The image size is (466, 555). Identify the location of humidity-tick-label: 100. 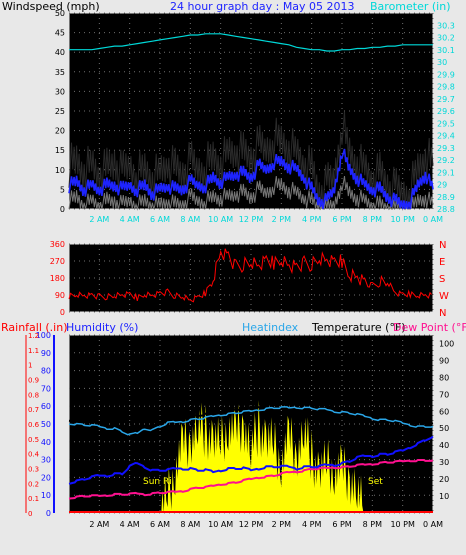
(43, 335).